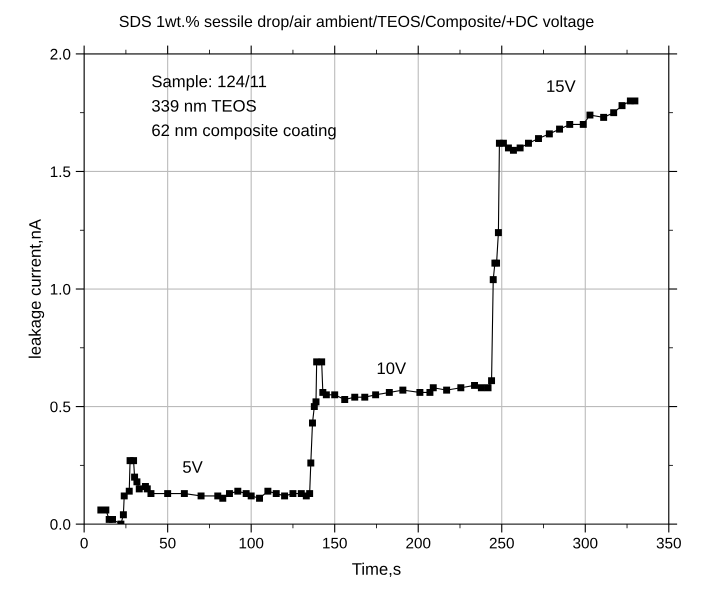  What do you see at coordinates (376, 569) in the screenshot?
I see `x-axis-title: Time,s` at bounding box center [376, 569].